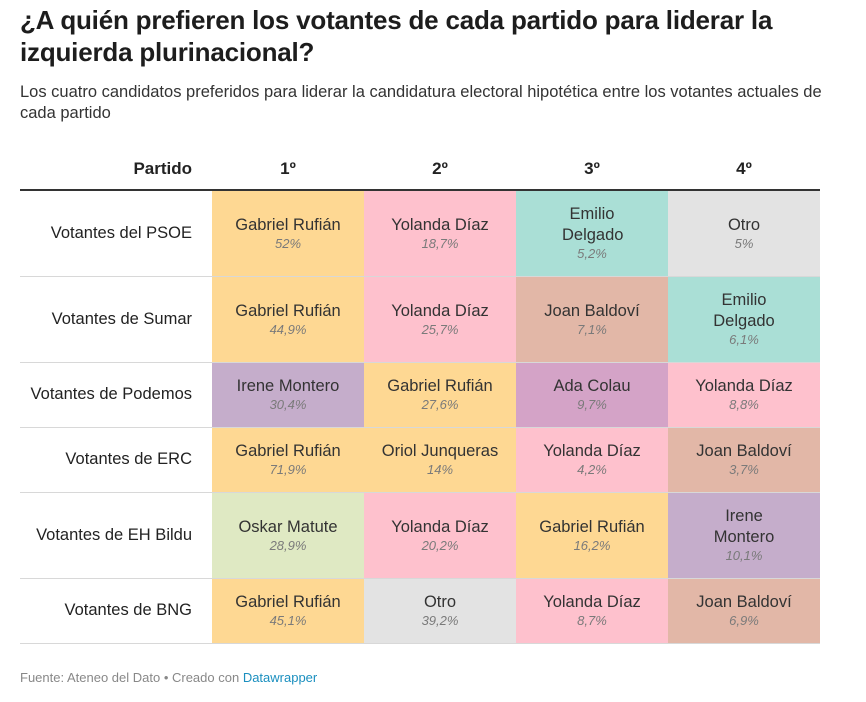  I want to click on candidate-percentage: 45,1%, so click(288, 620).